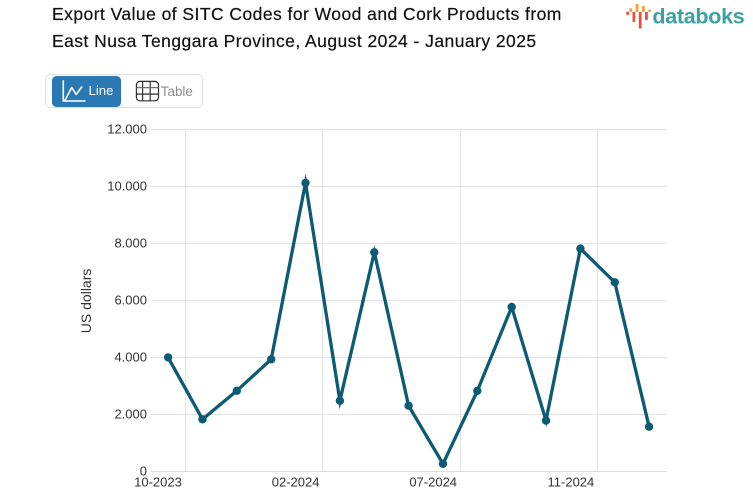  What do you see at coordinates (143, 471) in the screenshot?
I see `svg-text: 0` at bounding box center [143, 471].